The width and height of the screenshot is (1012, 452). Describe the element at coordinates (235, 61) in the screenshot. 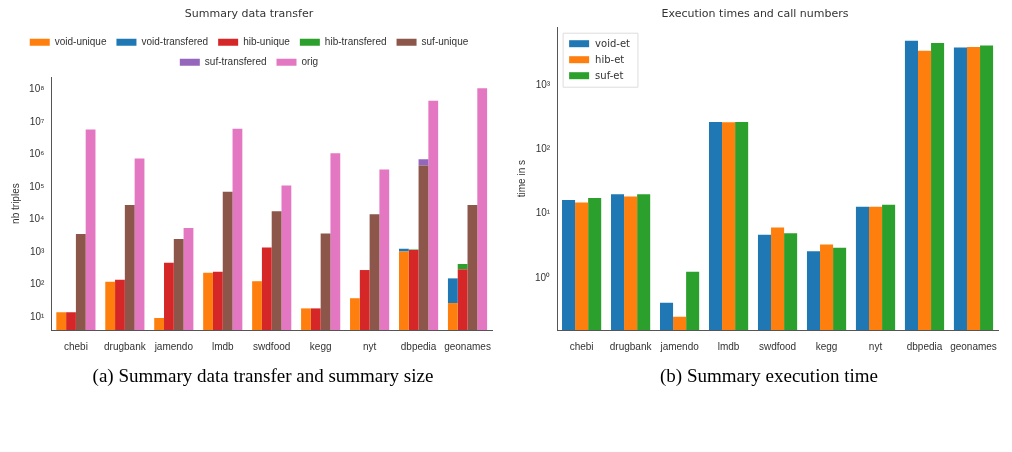

I see `legend-label: suf-transfered` at that location.